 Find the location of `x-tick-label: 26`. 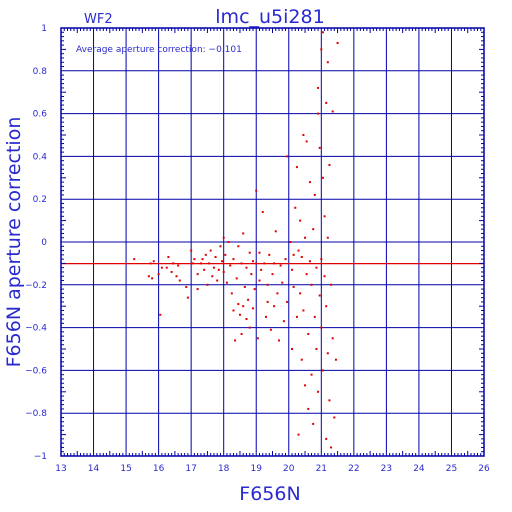

x-tick-label: 26 is located at coordinates (484, 469).